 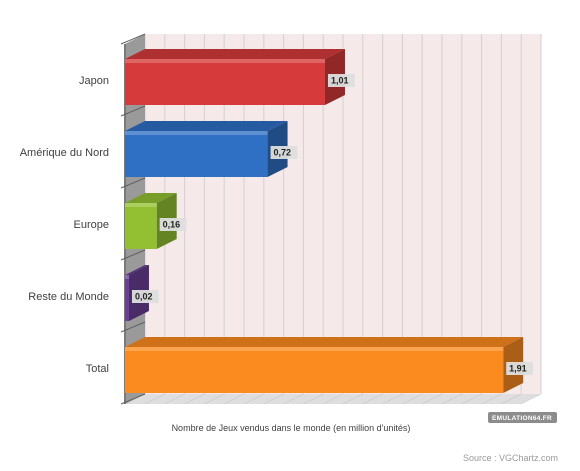 What do you see at coordinates (510, 458) in the screenshot?
I see `source-text: Source : VGChartz.com` at bounding box center [510, 458].